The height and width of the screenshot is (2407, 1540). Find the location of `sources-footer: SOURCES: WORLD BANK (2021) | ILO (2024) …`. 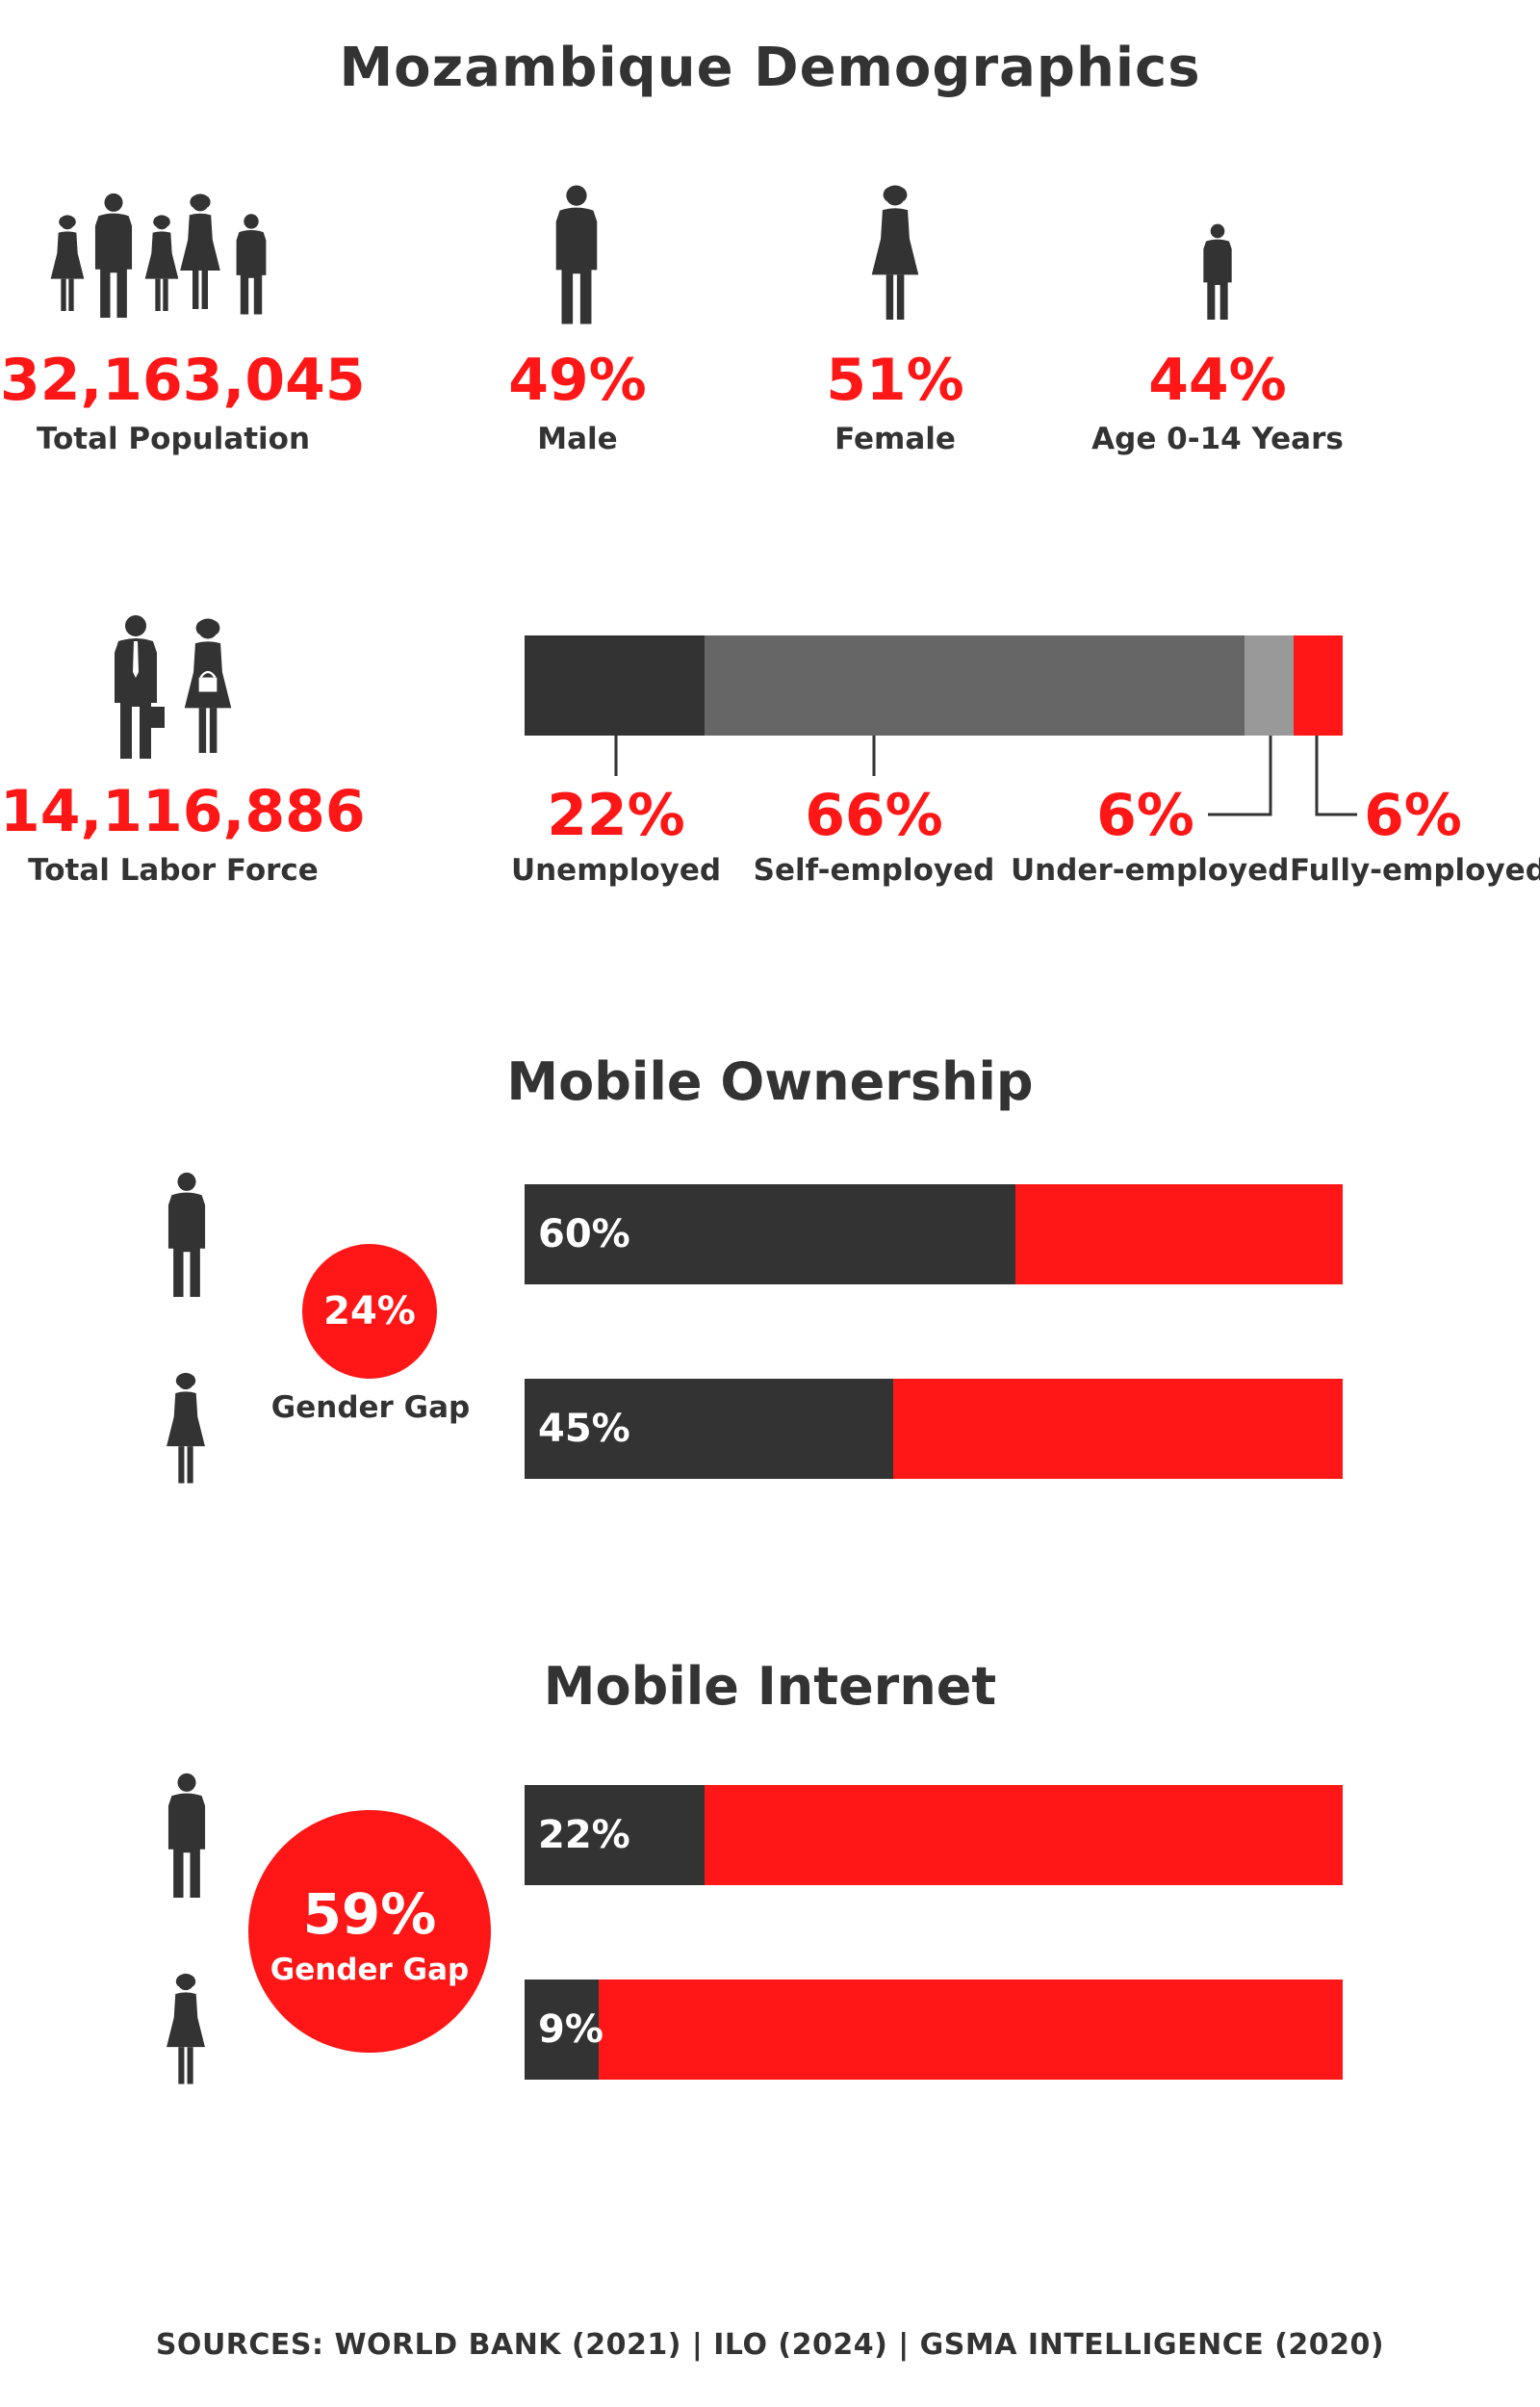

sources-footer: SOURCES: WORLD BANK (2021) | ILO (2024) … is located at coordinates (770, 2345).